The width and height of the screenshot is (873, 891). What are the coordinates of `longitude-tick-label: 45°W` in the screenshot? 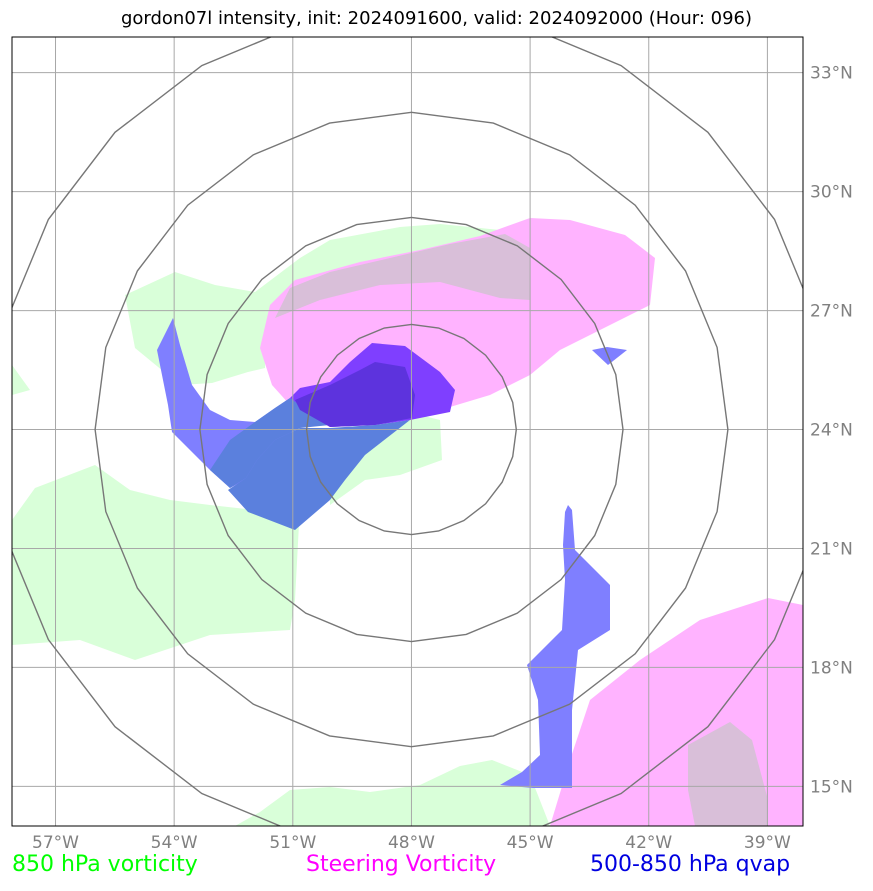 It's located at (530, 843).